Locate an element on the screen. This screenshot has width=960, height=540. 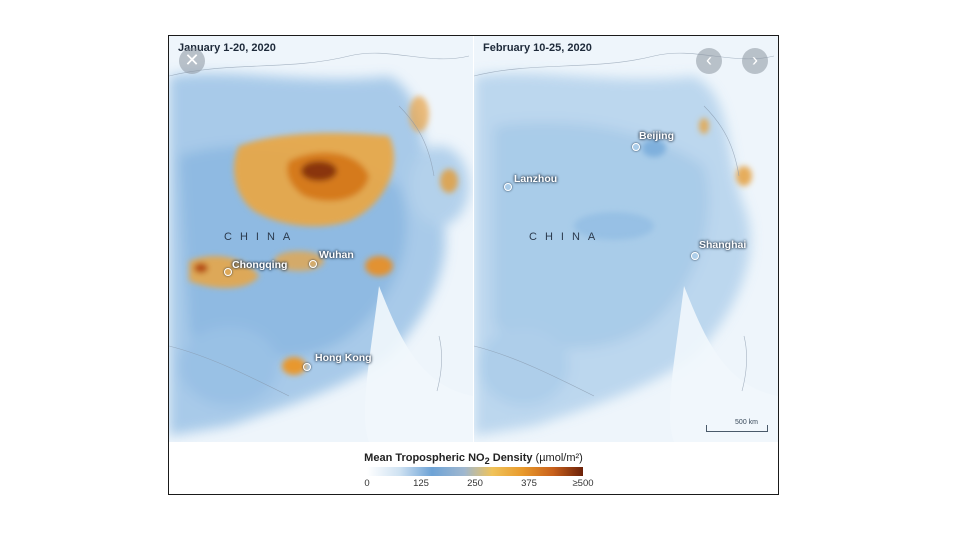
previous-button: ‹ is located at coordinates (709, 61).